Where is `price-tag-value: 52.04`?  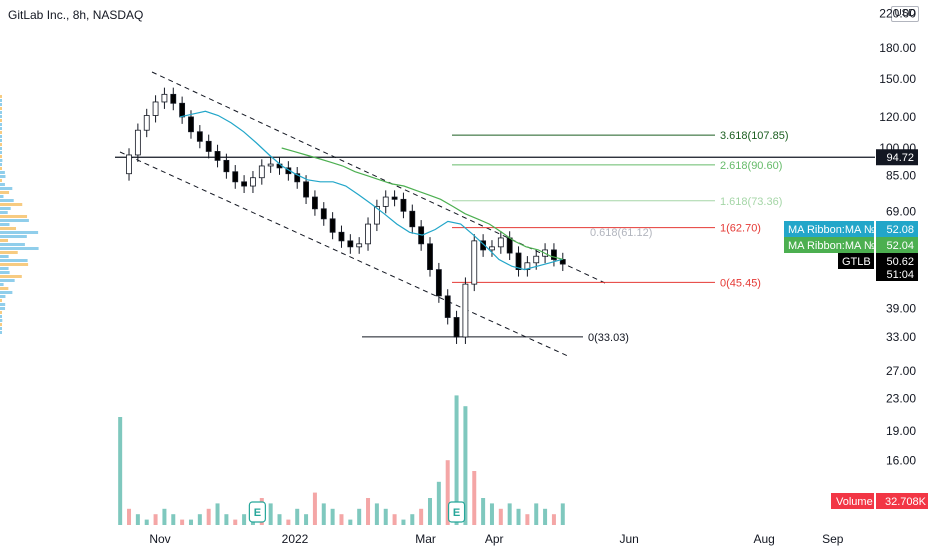 price-tag-value: 52.04 is located at coordinates (900, 246).